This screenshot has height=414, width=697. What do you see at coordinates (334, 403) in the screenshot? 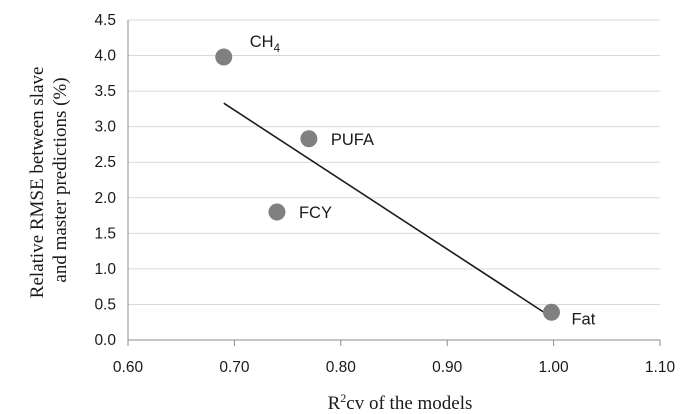
I see `x-axis-title-base: R` at bounding box center [334, 403].